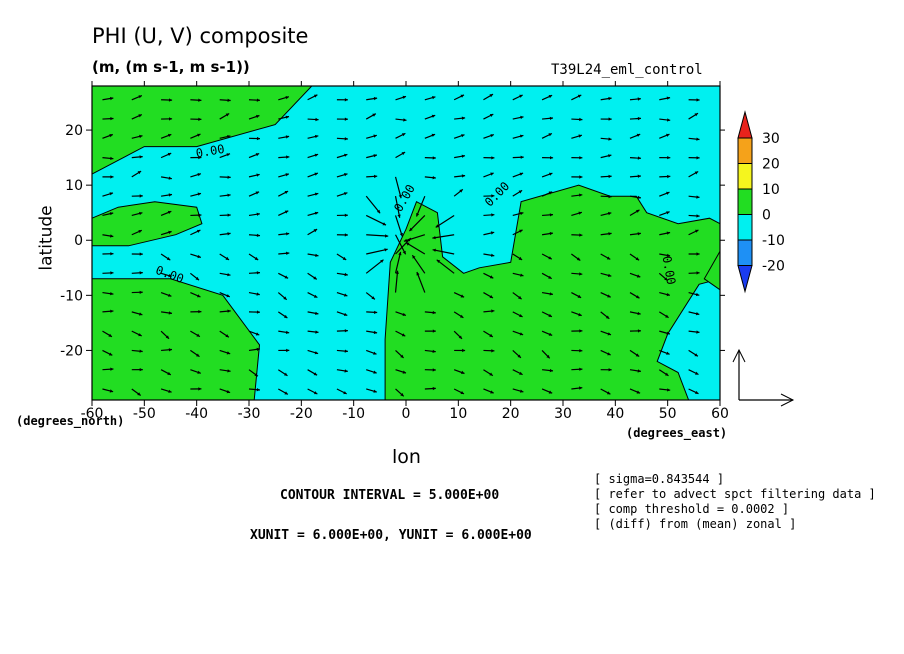  What do you see at coordinates (739, 355) in the screenshot?
I see `reference-vector-y-head` at bounding box center [739, 355].